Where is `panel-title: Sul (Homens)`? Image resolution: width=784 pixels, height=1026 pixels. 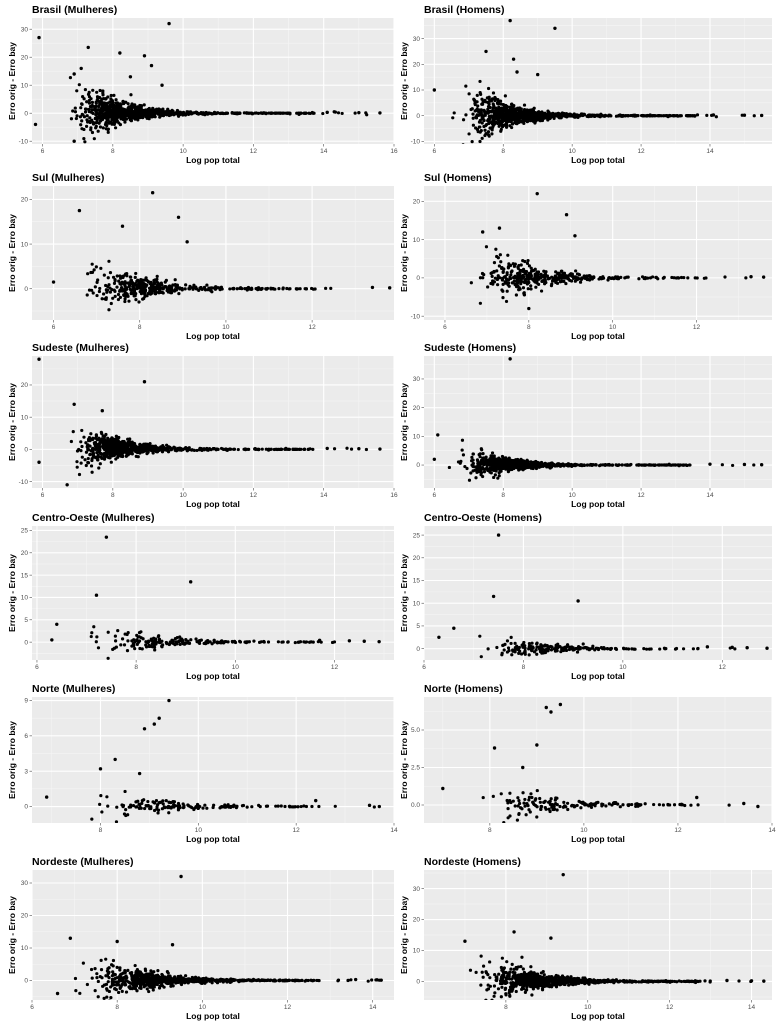 panel-title: Sul (Homens) is located at coordinates (458, 178).